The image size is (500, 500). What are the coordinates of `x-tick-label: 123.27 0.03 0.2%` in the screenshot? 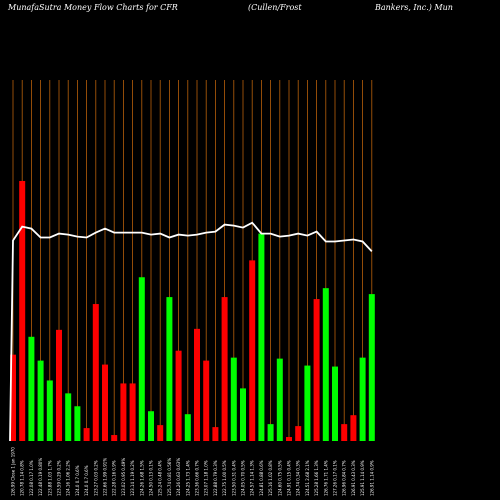 It's located at (95, 478).